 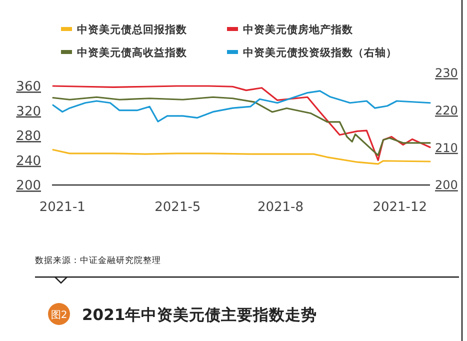 What do you see at coordinates (446, 73) in the screenshot?
I see `y2-tick-label: 230` at bounding box center [446, 73].